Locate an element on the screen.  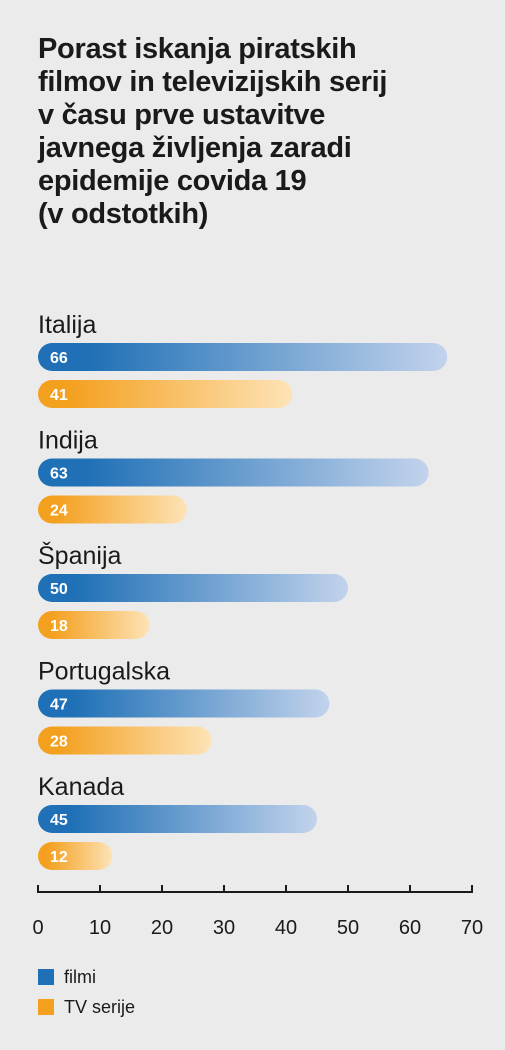
legend-swatch-tv-serije is located at coordinates (46, 1007).